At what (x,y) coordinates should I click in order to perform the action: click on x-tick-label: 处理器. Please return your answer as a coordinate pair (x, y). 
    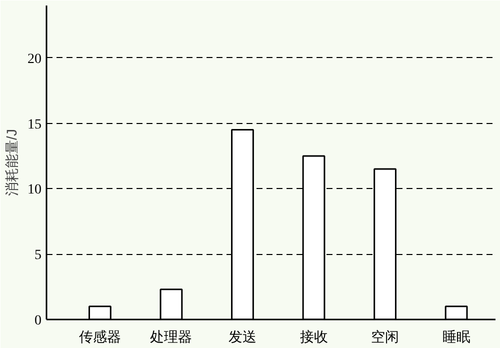
    Looking at the image, I should click on (171, 338).